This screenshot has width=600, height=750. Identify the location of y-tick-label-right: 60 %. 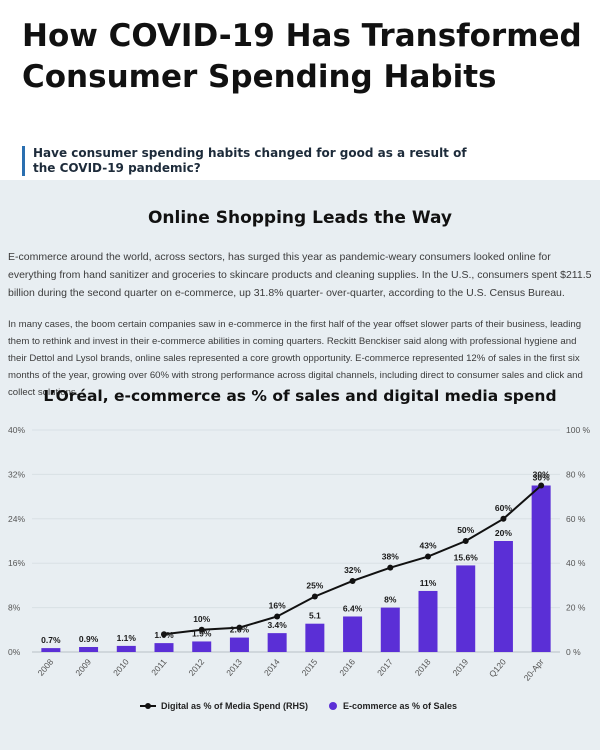
(576, 519).